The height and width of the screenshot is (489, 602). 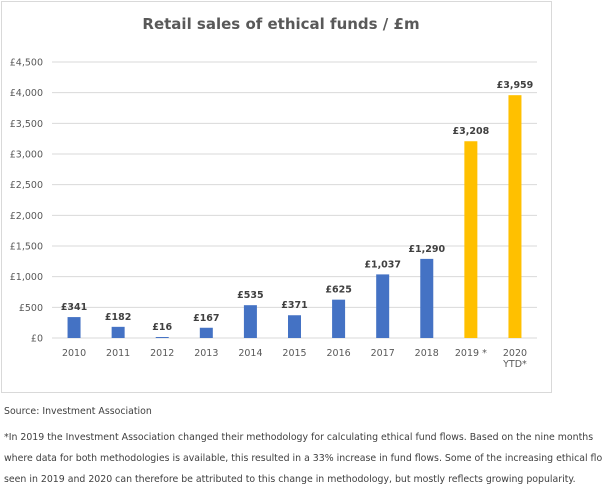 What do you see at coordinates (26, 216) in the screenshot?
I see `y-tick-label: £2,000` at bounding box center [26, 216].